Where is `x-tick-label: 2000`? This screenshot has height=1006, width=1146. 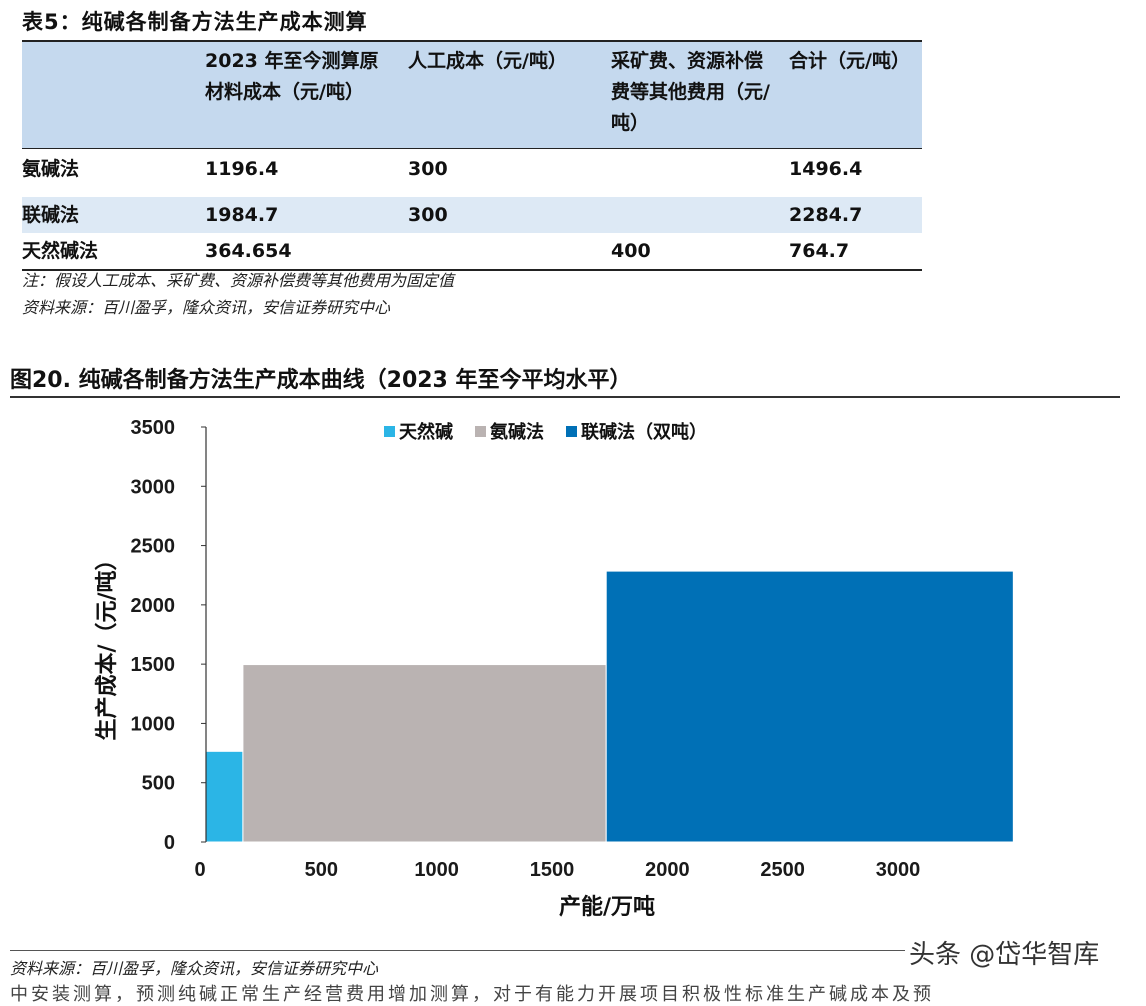
x-tick-label: 2000 is located at coordinates (667, 870).